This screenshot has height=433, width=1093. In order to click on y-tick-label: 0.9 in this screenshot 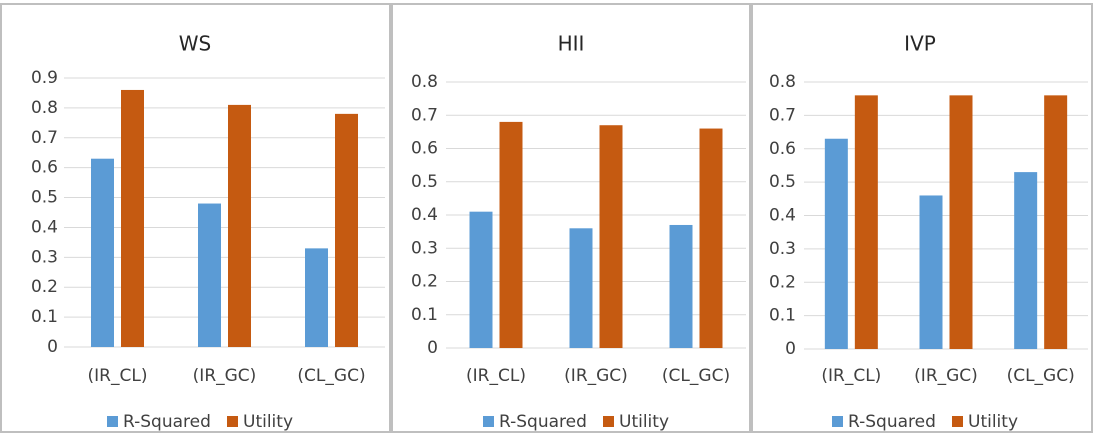, I will do `click(44, 78)`.